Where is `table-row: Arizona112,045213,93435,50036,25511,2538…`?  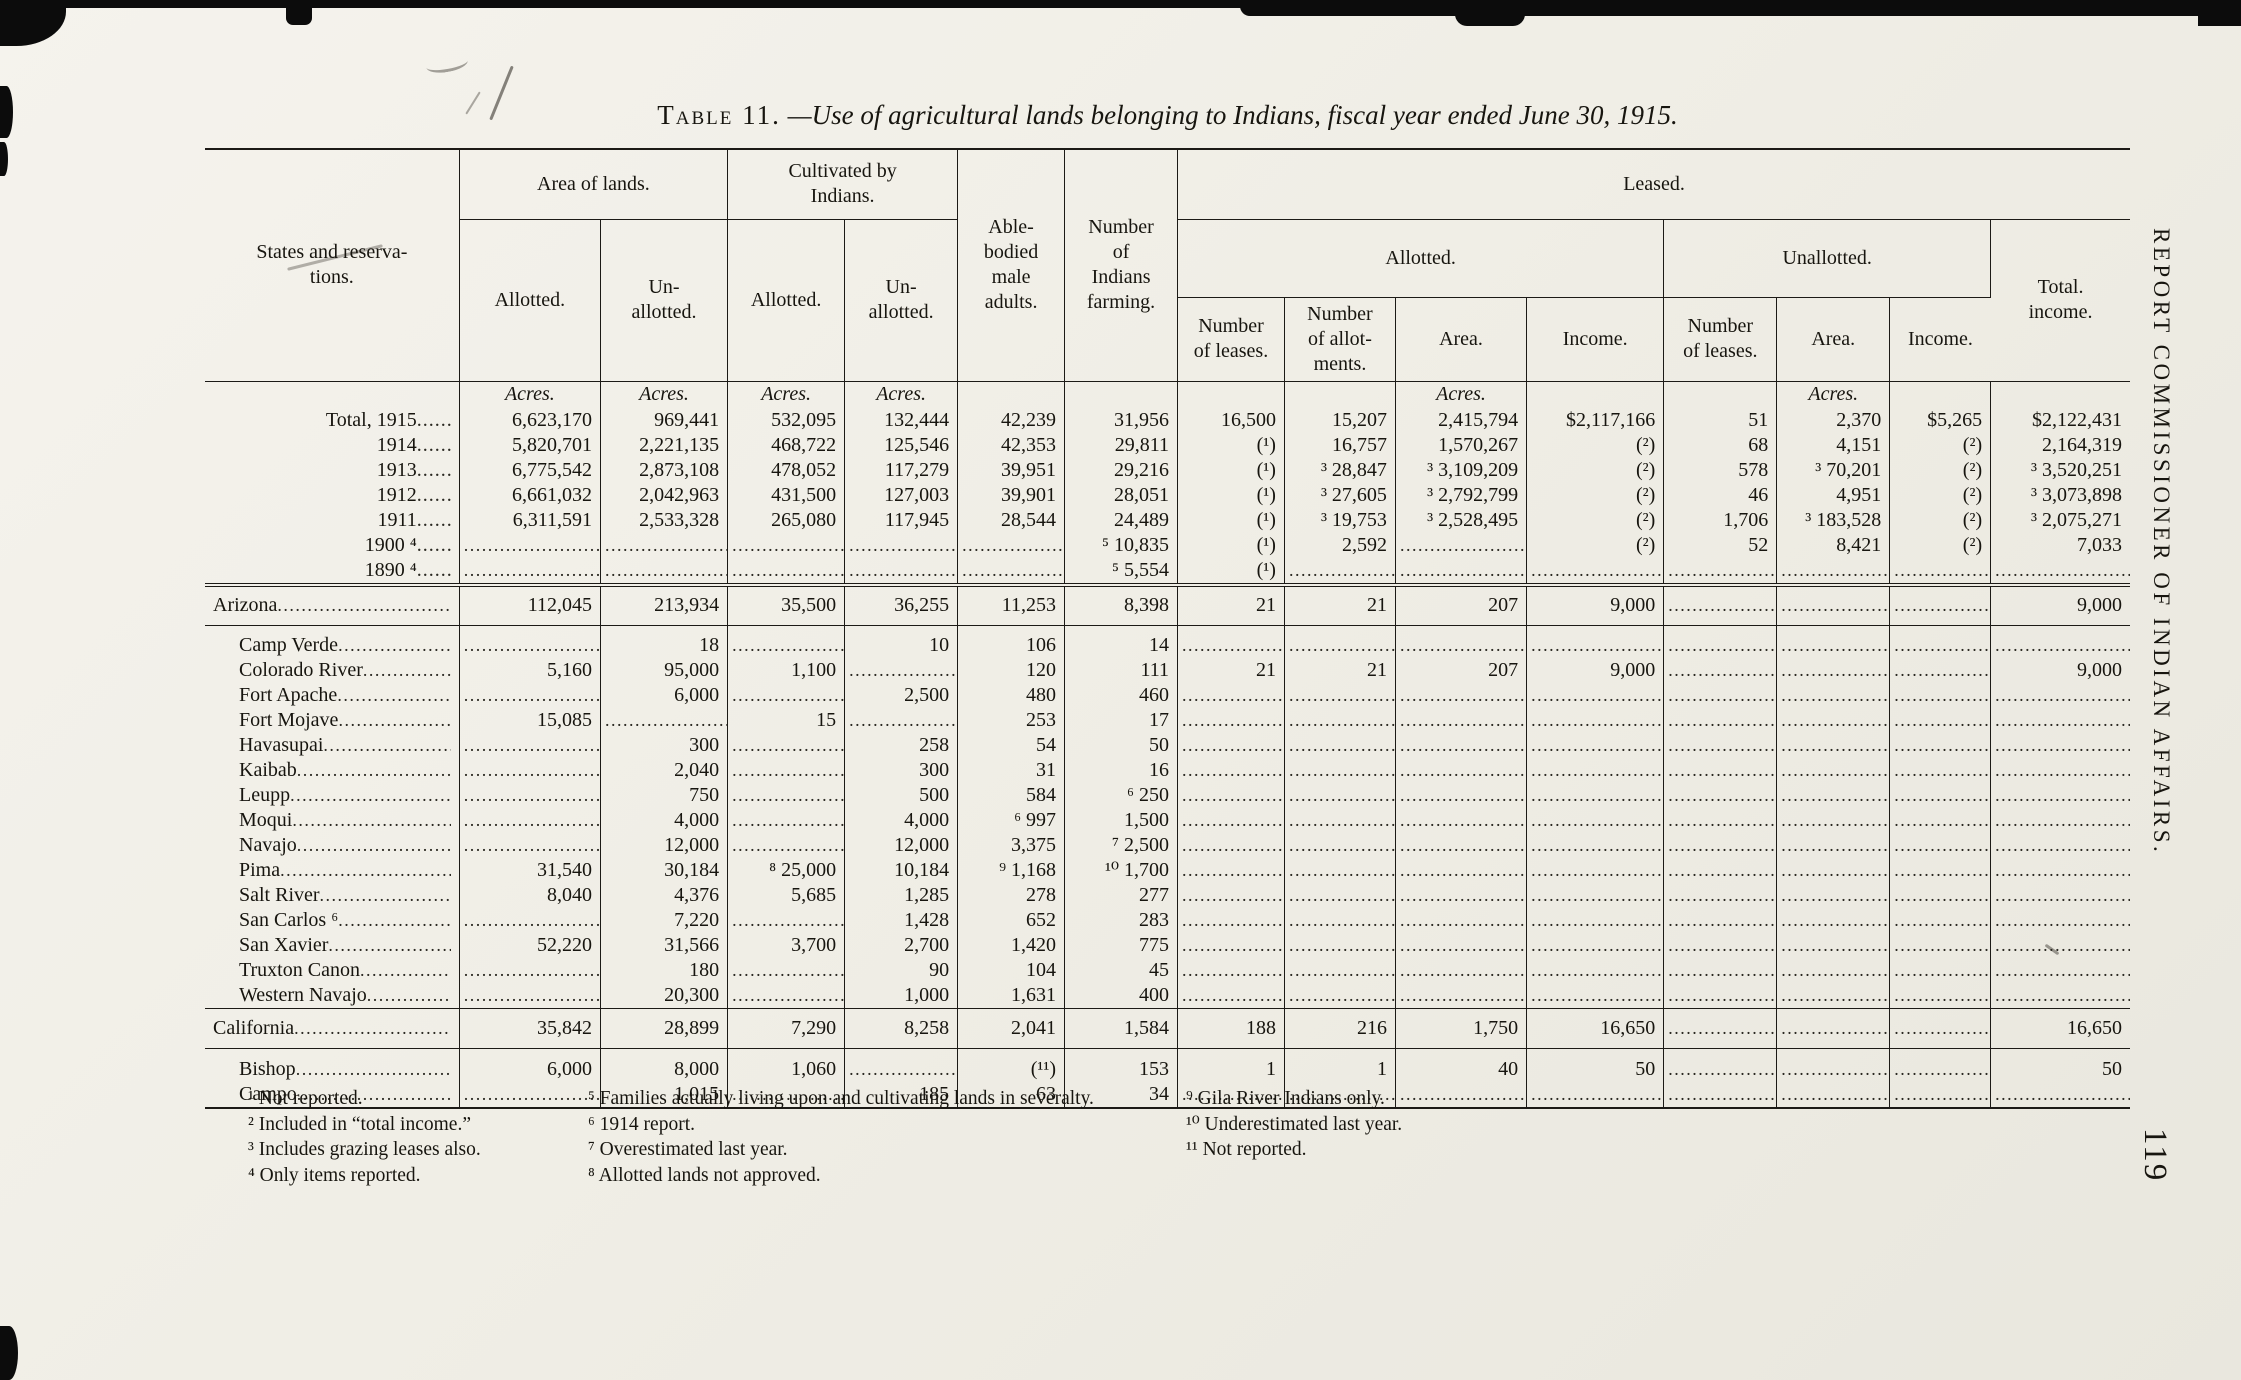
table-row: Arizona112,045213,93435,50036,25511,2538… is located at coordinates (1167, 604).